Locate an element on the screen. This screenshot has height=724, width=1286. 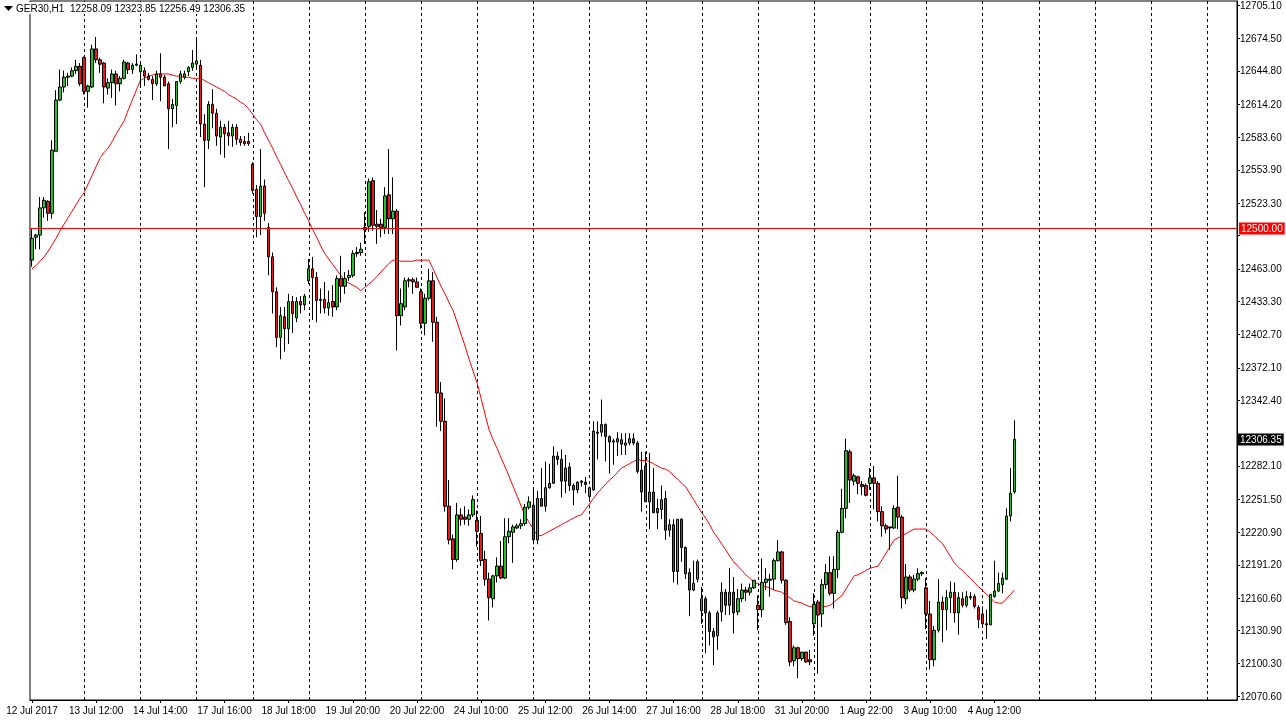
text: 12306.35 is located at coordinates (1261, 439).